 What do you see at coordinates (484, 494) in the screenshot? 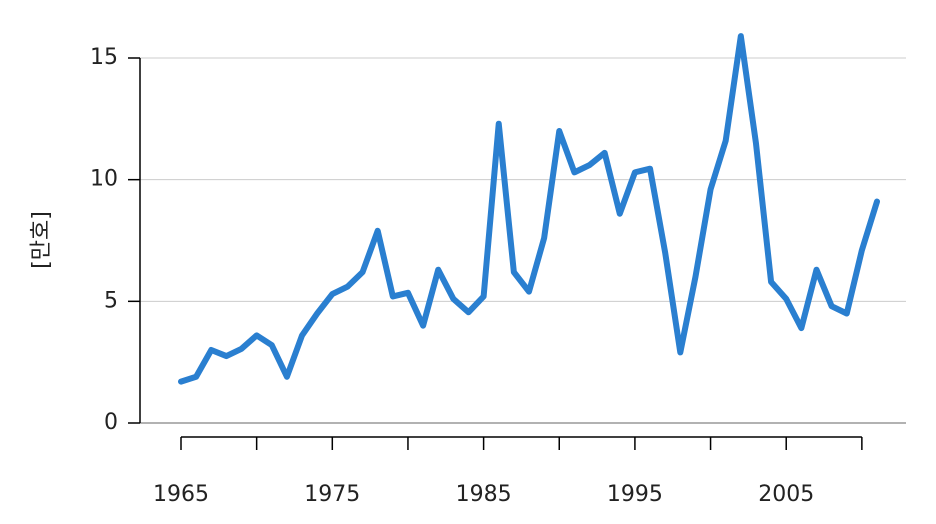
I see `x-tick-label: 1985` at bounding box center [484, 494].